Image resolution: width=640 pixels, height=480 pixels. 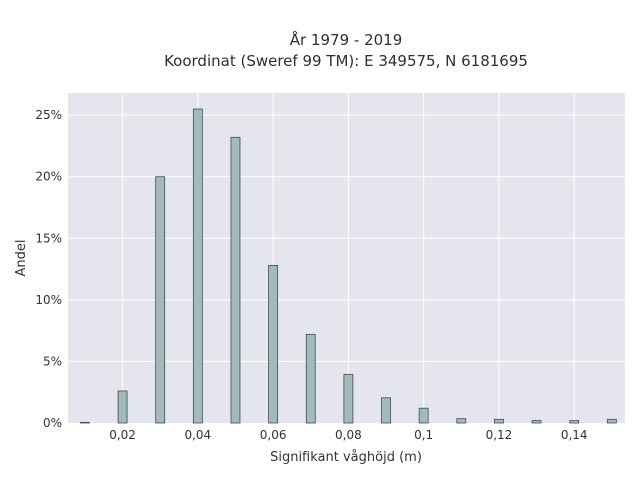 I want to click on x-tick-label: 0,08, so click(x=348, y=435).